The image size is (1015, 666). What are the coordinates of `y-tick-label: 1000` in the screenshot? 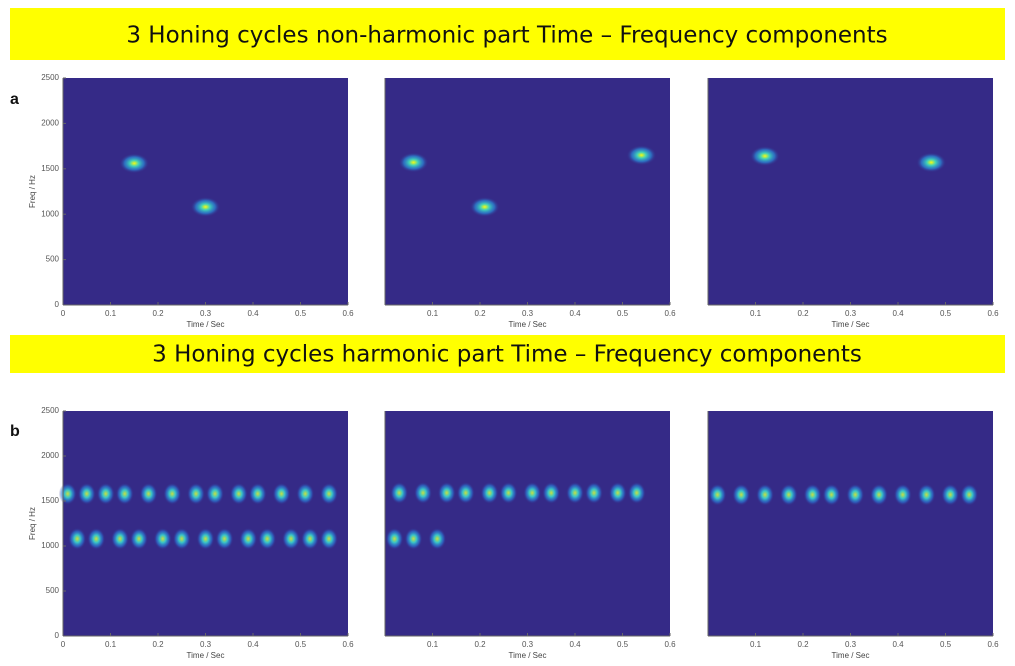 It's located at (50, 213).